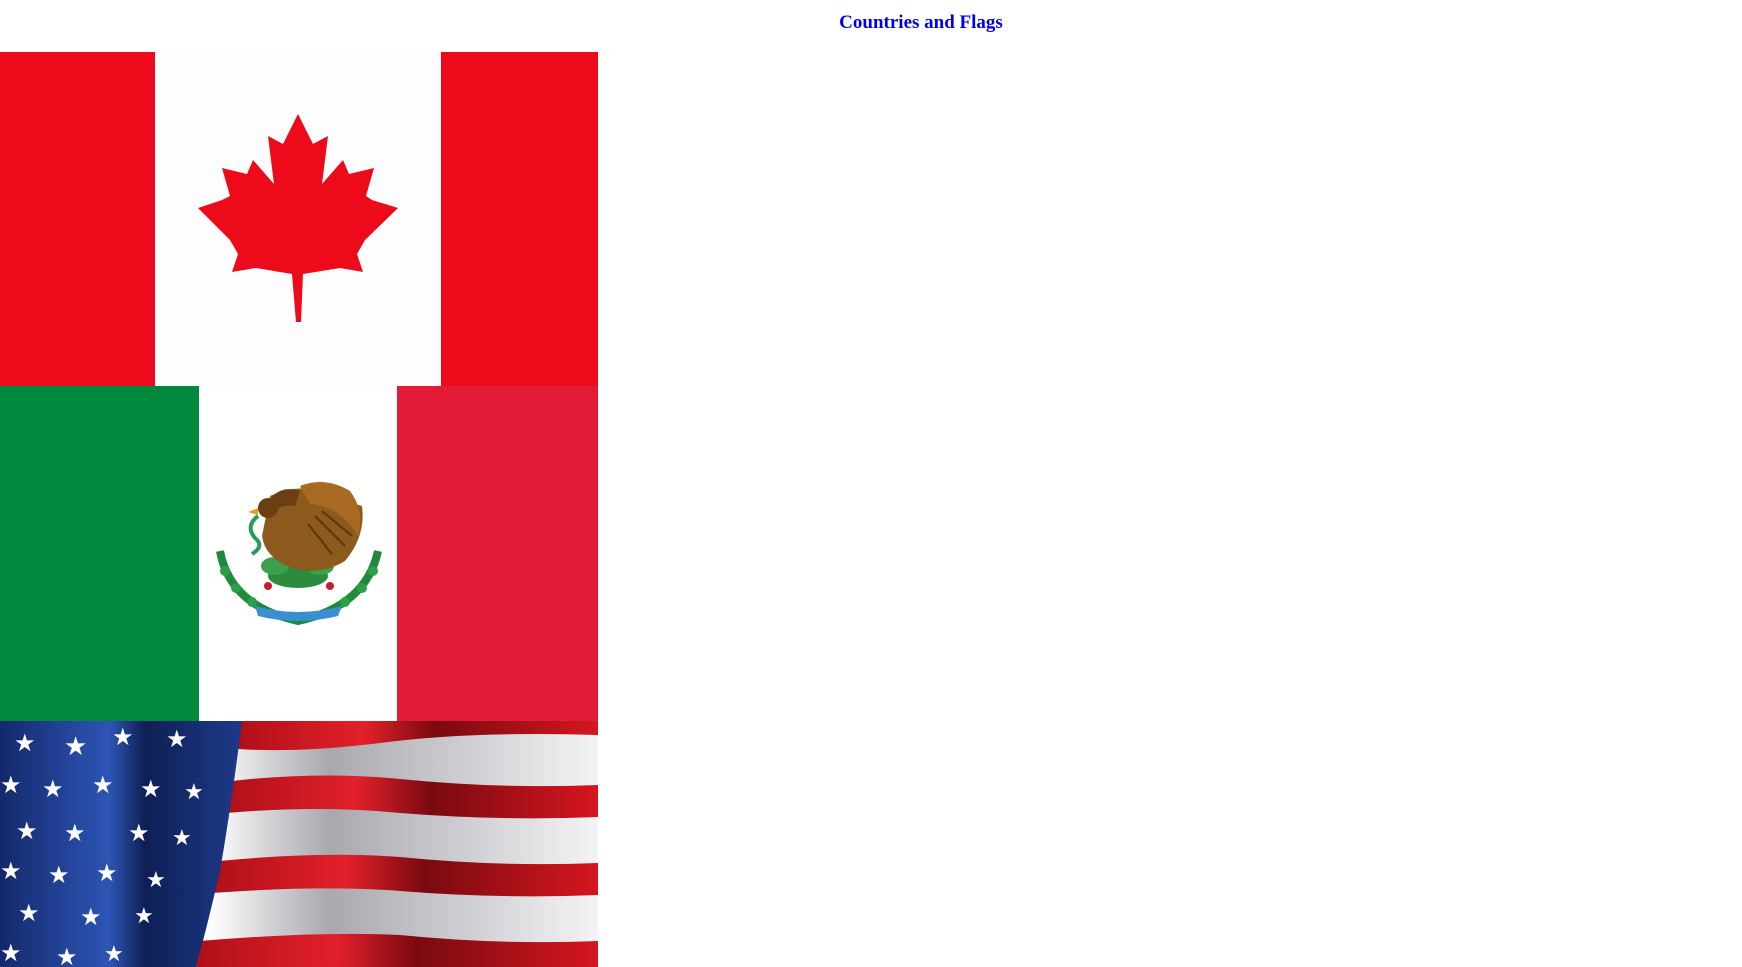 This screenshot has width=1742, height=967. I want to click on canada-flag-icon, so click(299, 219).